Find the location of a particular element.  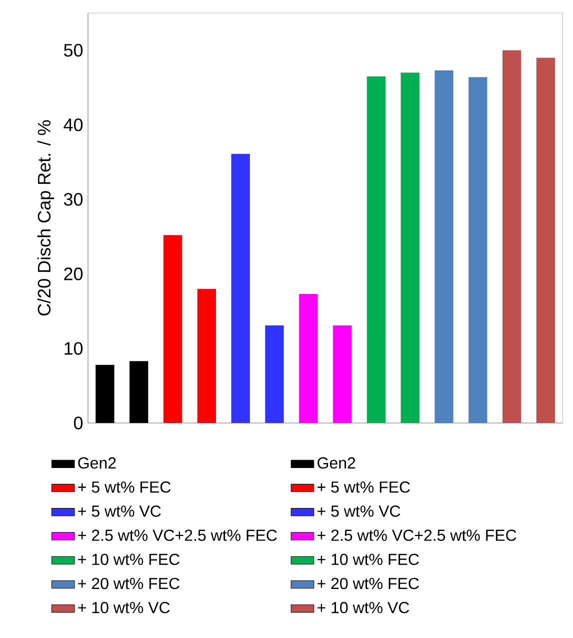

y-tick-label: 10 is located at coordinates (73, 348).